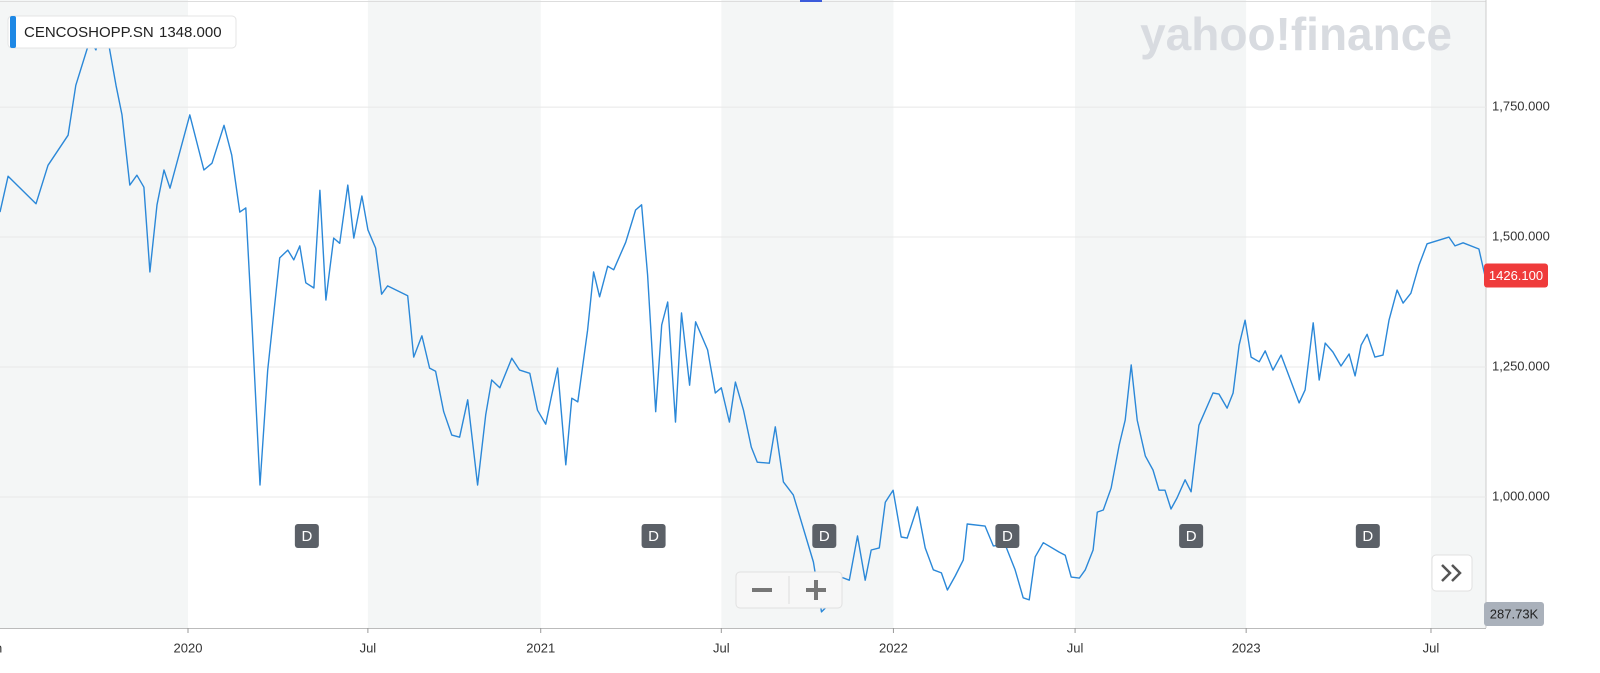  I want to click on legend-price: 1348.000, so click(190, 32).